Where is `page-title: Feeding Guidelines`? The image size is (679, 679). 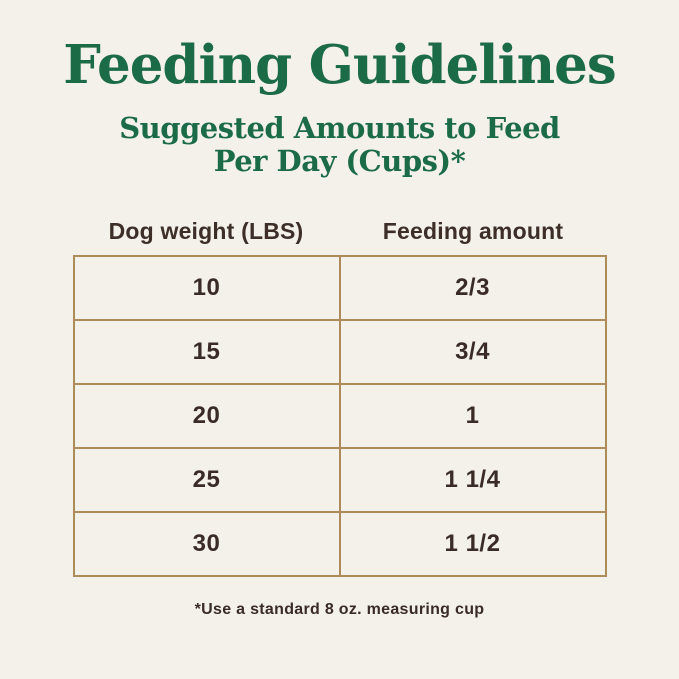
page-title: Feeding Guidelines is located at coordinates (339, 65).